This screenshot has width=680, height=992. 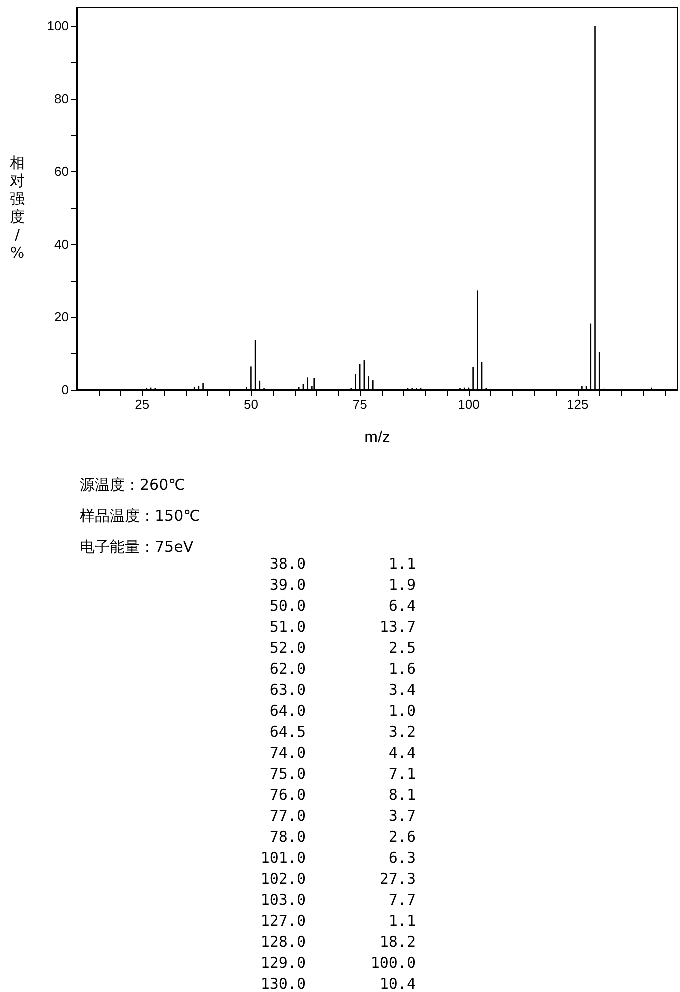 I want to click on y-tick-label: 60, so click(x=61, y=172).